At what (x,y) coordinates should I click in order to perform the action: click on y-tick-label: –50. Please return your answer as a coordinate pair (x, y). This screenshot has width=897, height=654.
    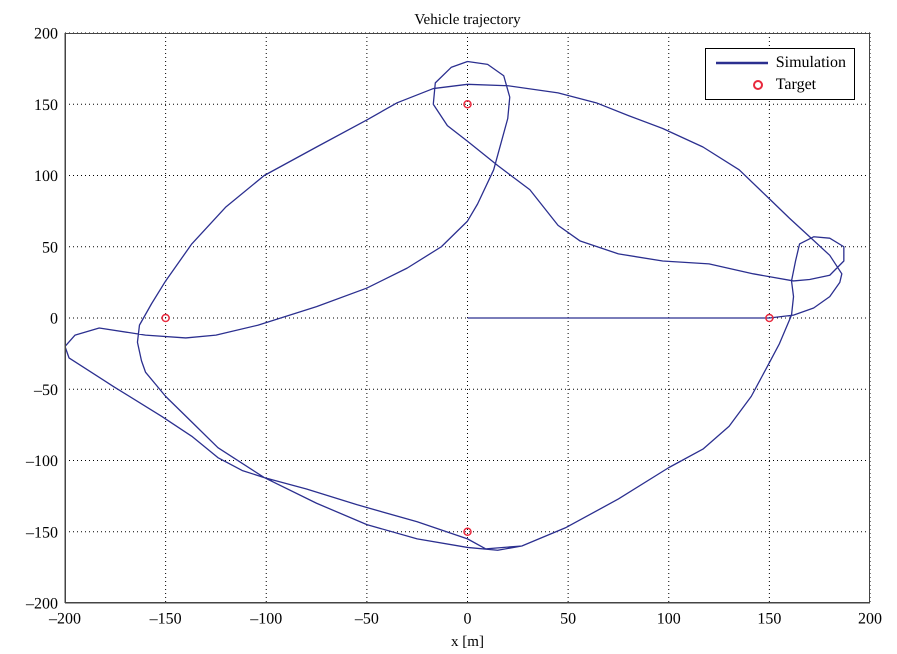
    Looking at the image, I should click on (45, 390).